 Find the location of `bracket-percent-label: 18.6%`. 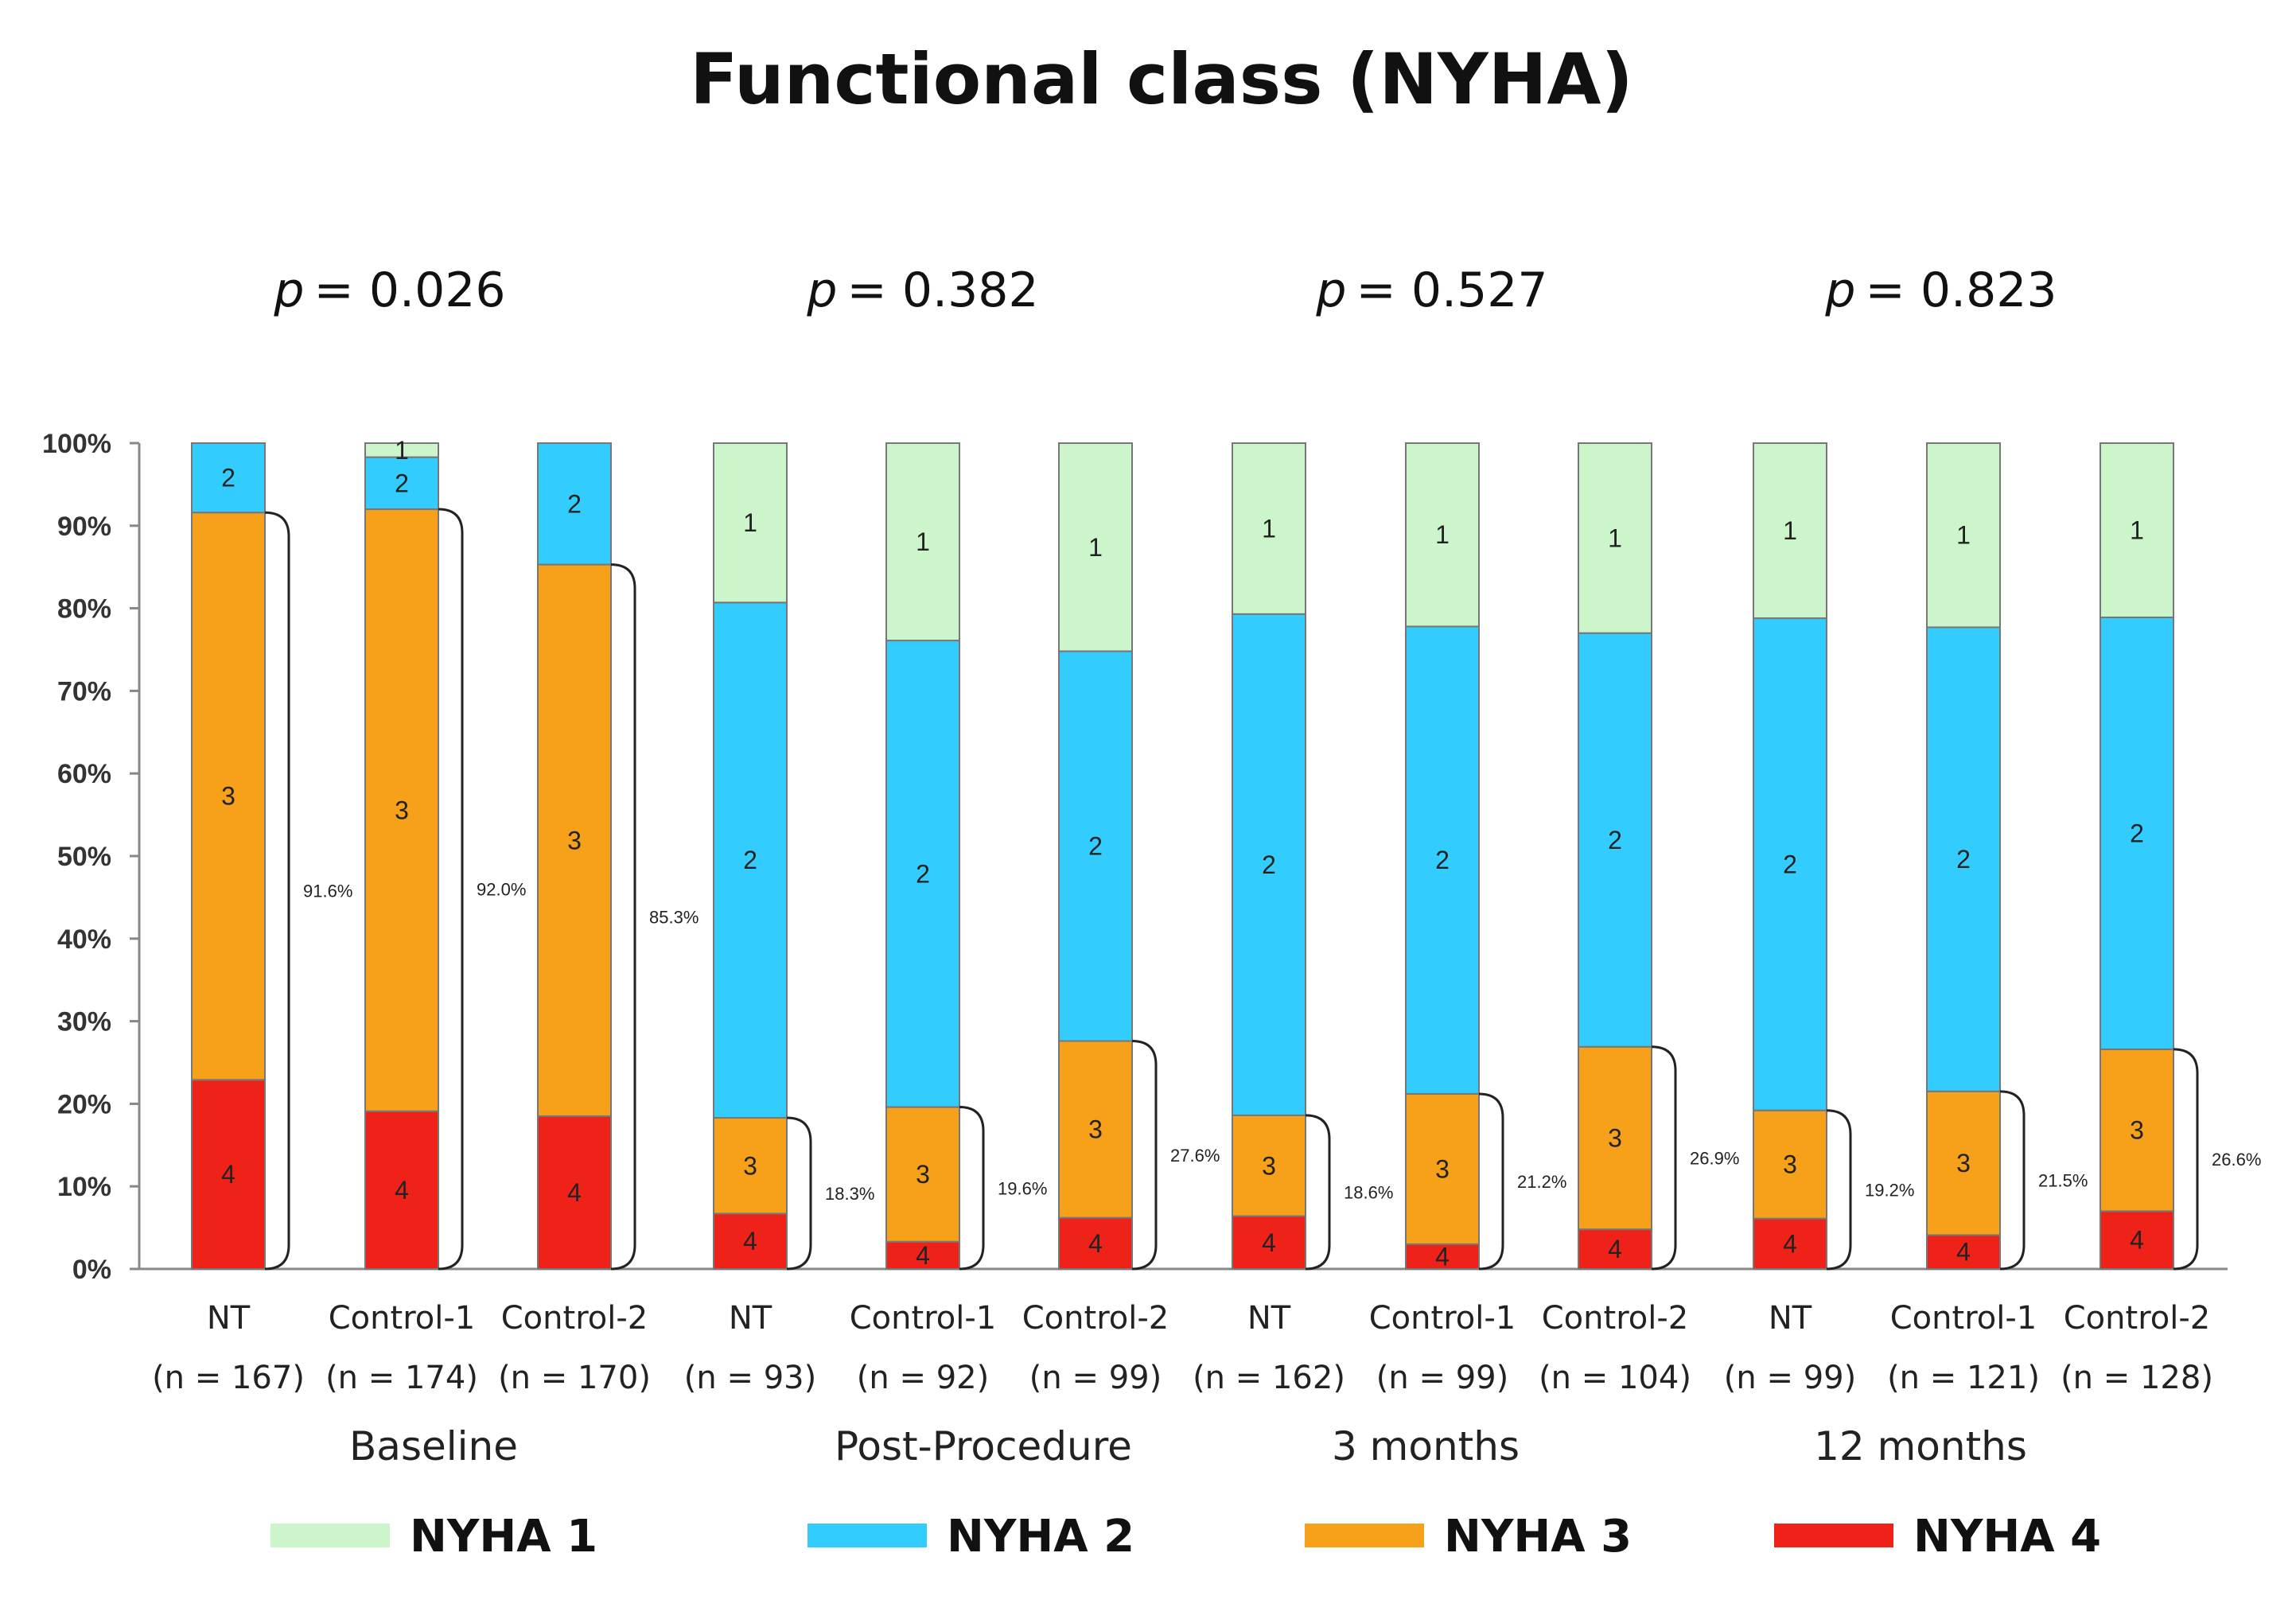

bracket-percent-label: 18.6% is located at coordinates (1368, 1192).